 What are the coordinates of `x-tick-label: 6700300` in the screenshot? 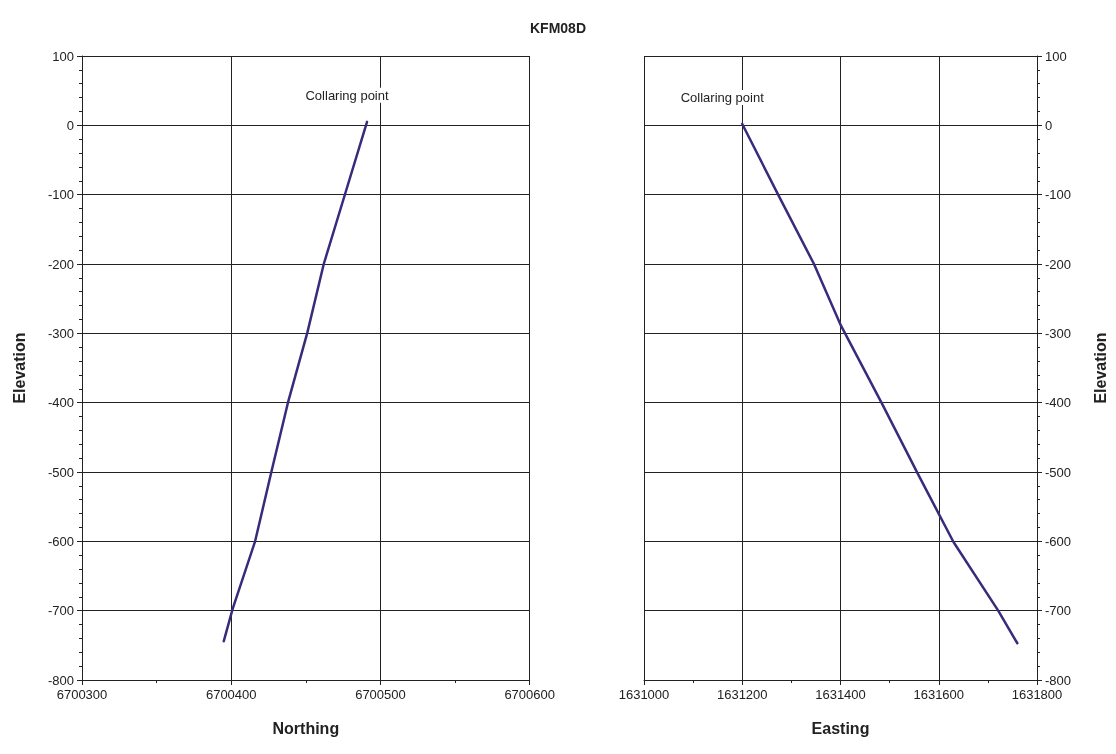 It's located at (82, 694).